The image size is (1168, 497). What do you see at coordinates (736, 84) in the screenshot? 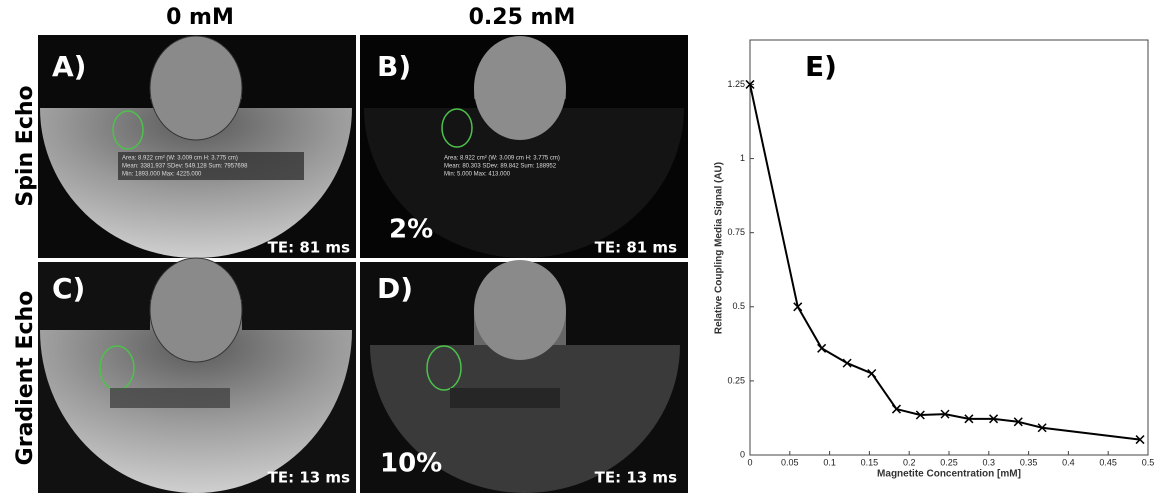
I see `y-tick-label: 1.25` at bounding box center [736, 84].